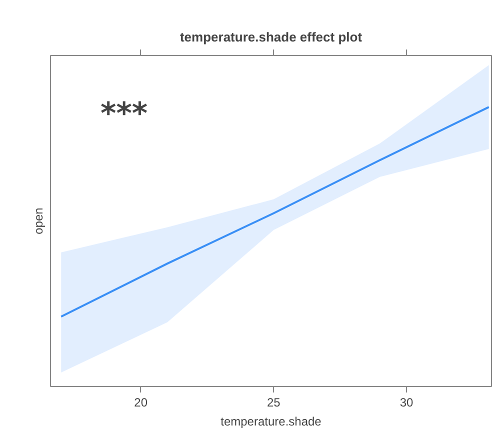  Describe the element at coordinates (271, 421) in the screenshot. I see `x-axis-title: temperature.shade` at that location.